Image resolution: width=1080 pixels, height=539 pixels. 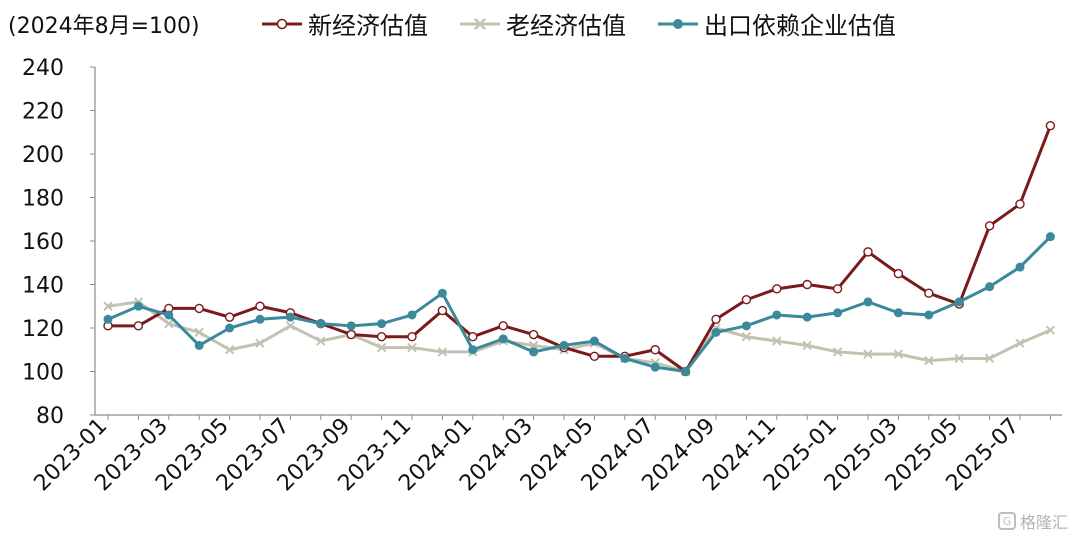 What do you see at coordinates (800, 26) in the screenshot?
I see `legend-label-export: 出口依赖企业估值` at bounding box center [800, 26].